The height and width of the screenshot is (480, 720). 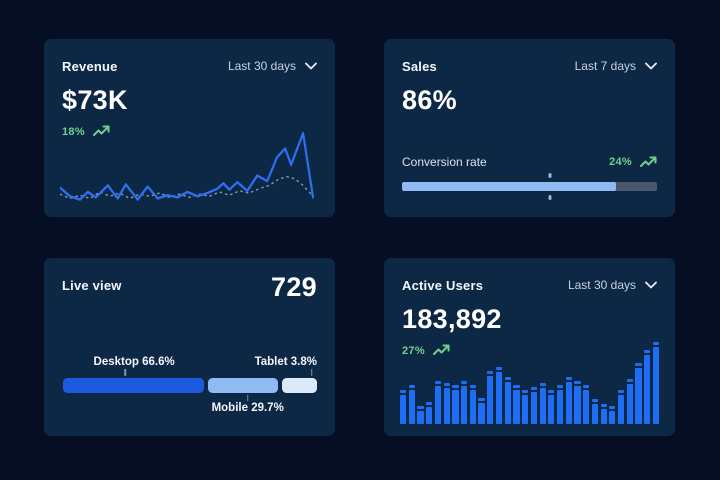 What do you see at coordinates (633, 162) in the screenshot?
I see `conversion-delta-group: 24%` at bounding box center [633, 162].